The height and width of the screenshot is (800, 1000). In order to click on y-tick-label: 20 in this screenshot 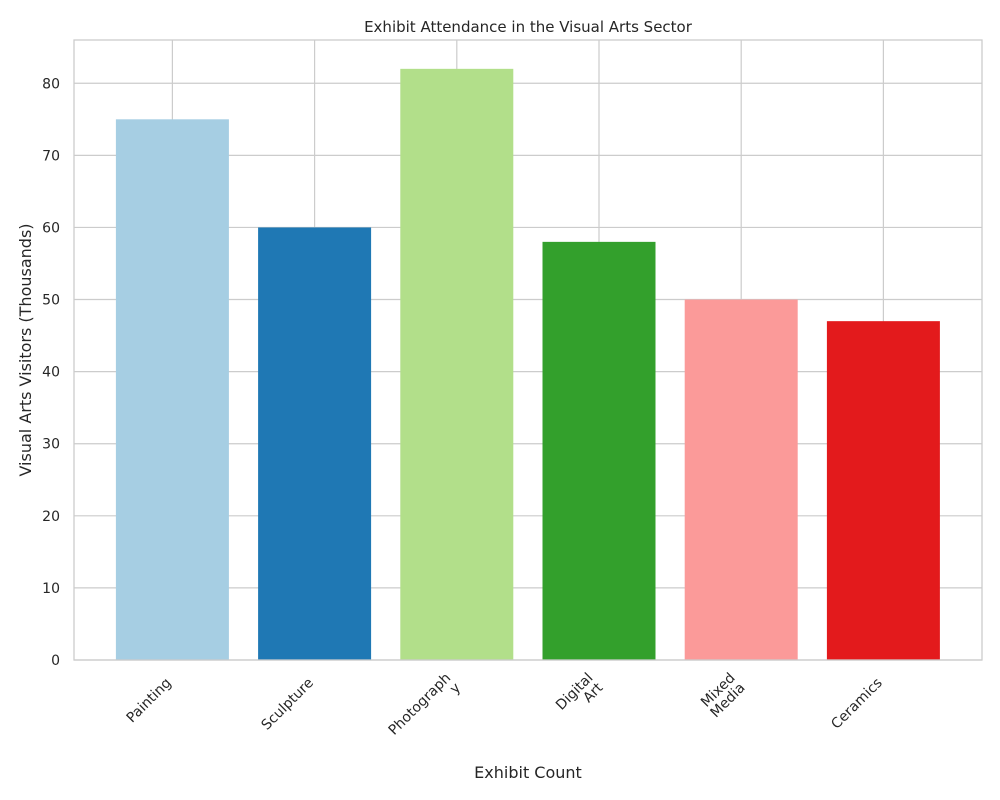, I will do `click(51, 517)`.